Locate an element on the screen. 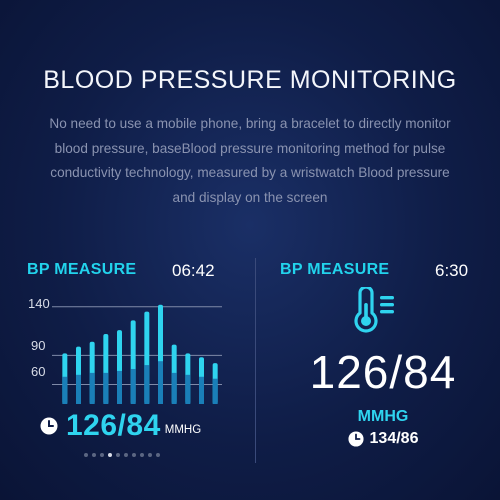 This screenshot has width=500, height=500. left-panel-label: BP MEASURE is located at coordinates (82, 269).